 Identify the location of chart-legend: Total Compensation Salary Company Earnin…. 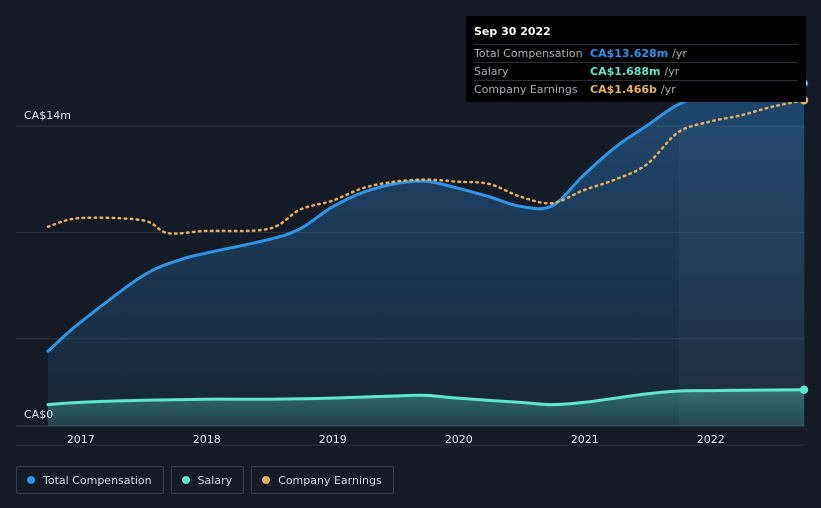
(205, 480).